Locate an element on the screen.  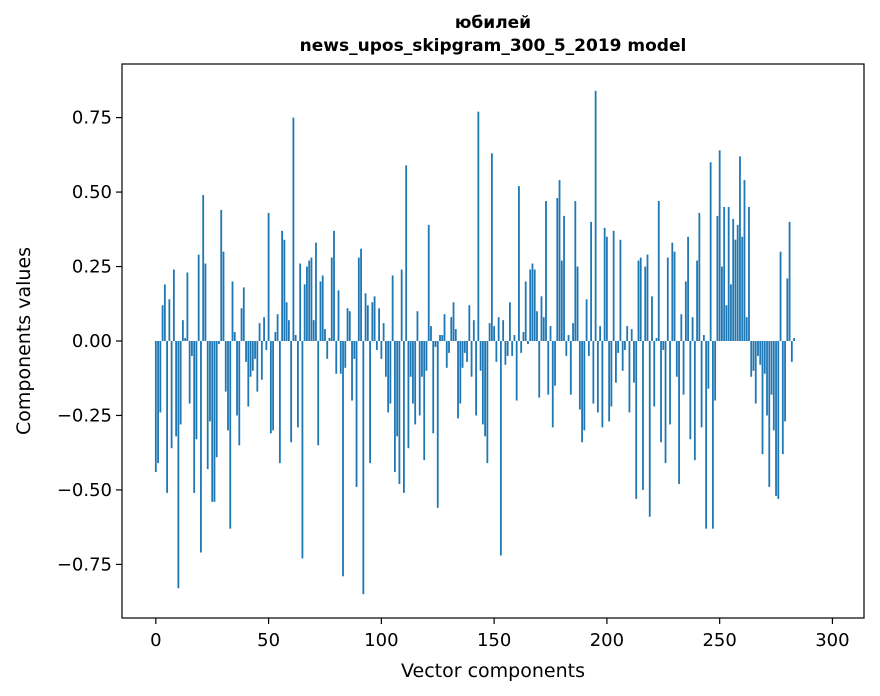
y-tick-label: 0.25 is located at coordinates (92, 267).